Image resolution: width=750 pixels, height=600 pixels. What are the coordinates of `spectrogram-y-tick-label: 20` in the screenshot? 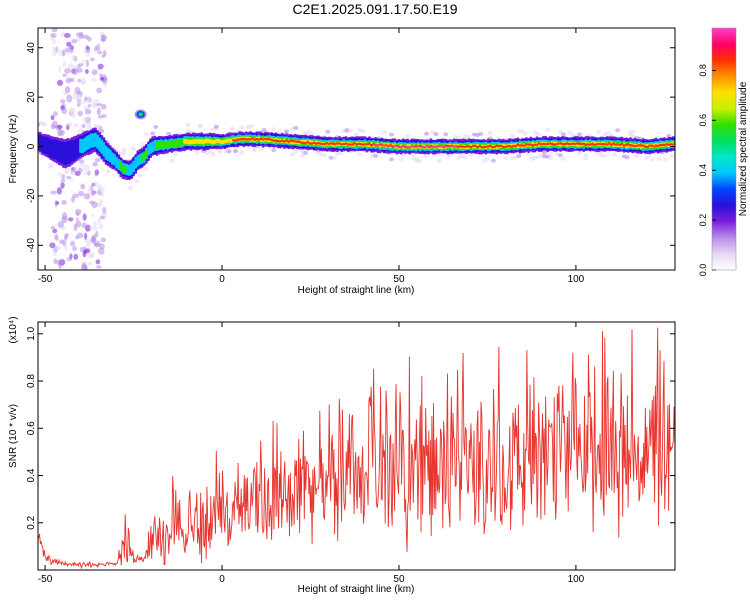 It's located at (31, 97).